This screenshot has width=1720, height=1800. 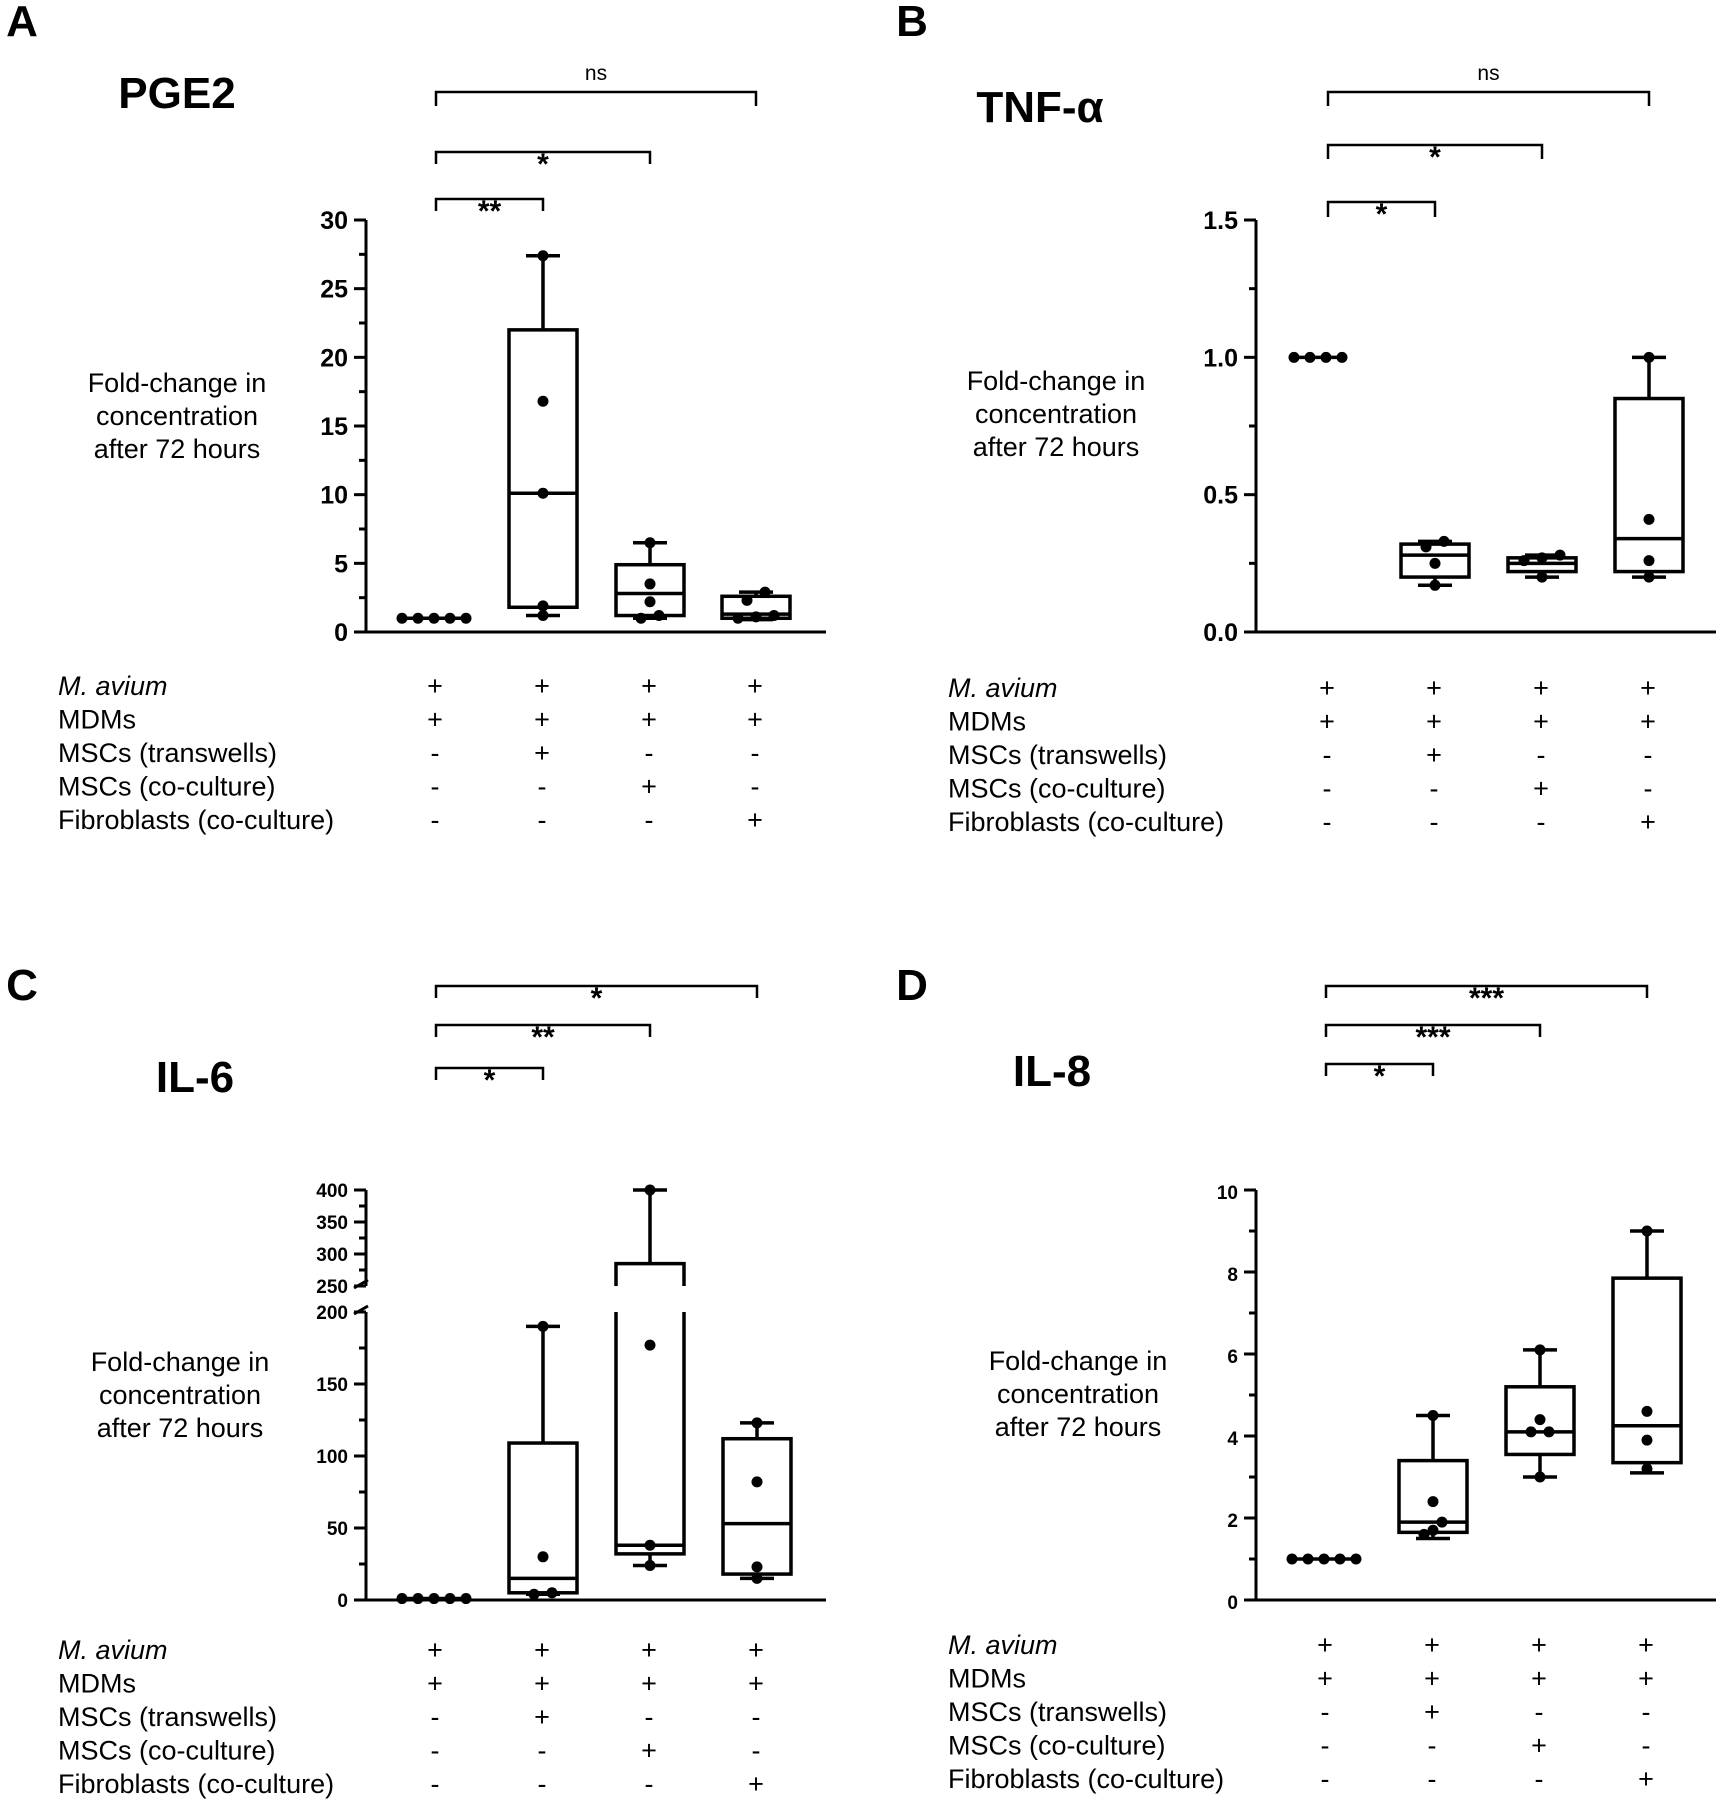 What do you see at coordinates (1220, 221) in the screenshot?
I see `y-tick-label: 1.5` at bounding box center [1220, 221].